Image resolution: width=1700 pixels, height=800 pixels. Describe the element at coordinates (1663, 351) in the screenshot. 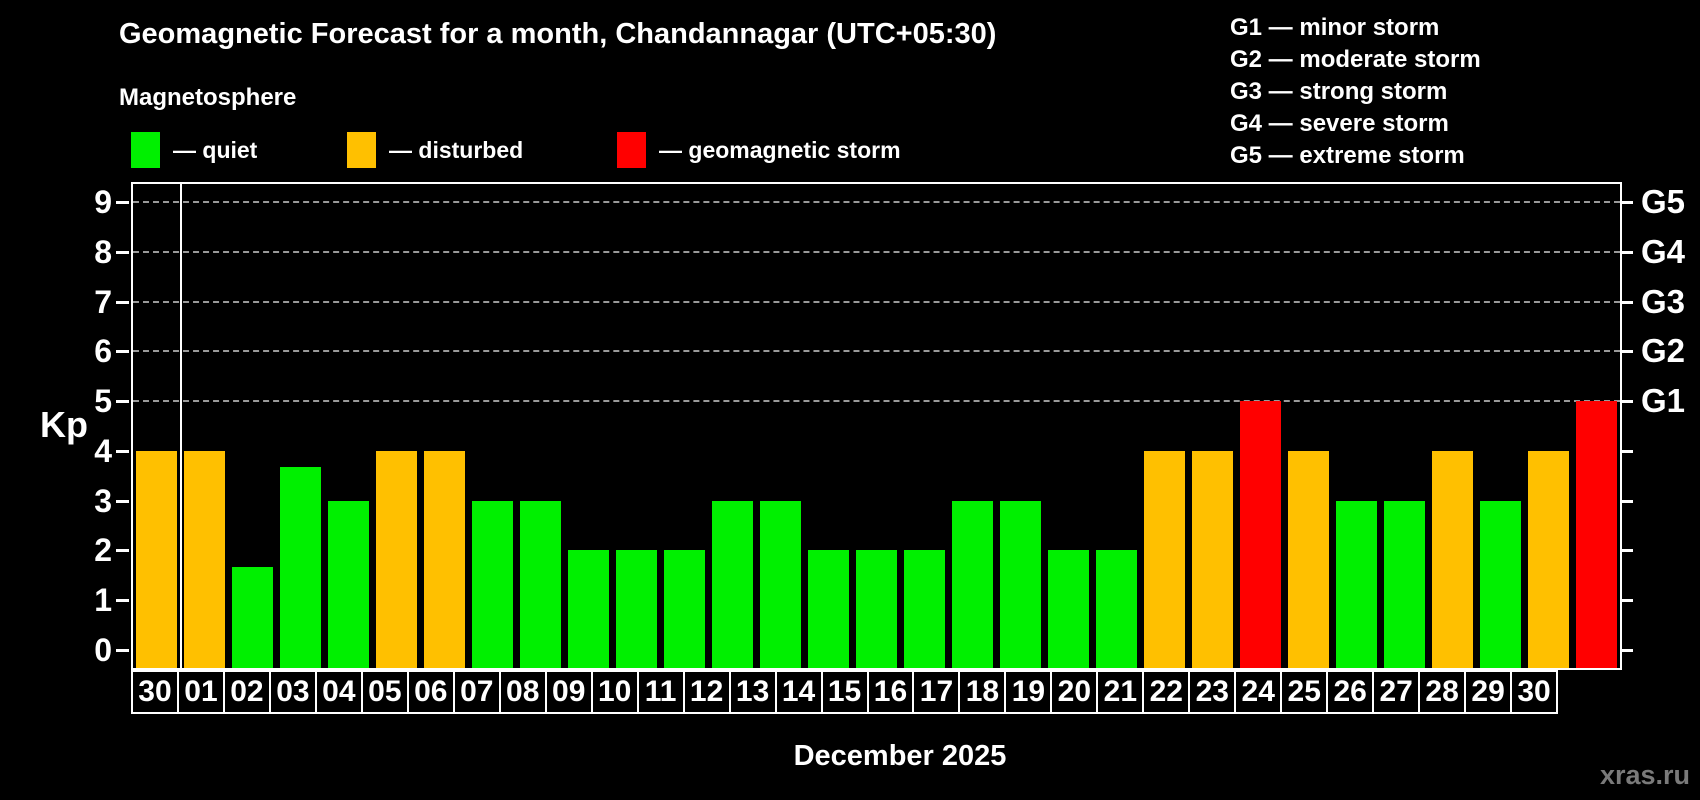

I see `right-axis-label-g2: G2` at that location.